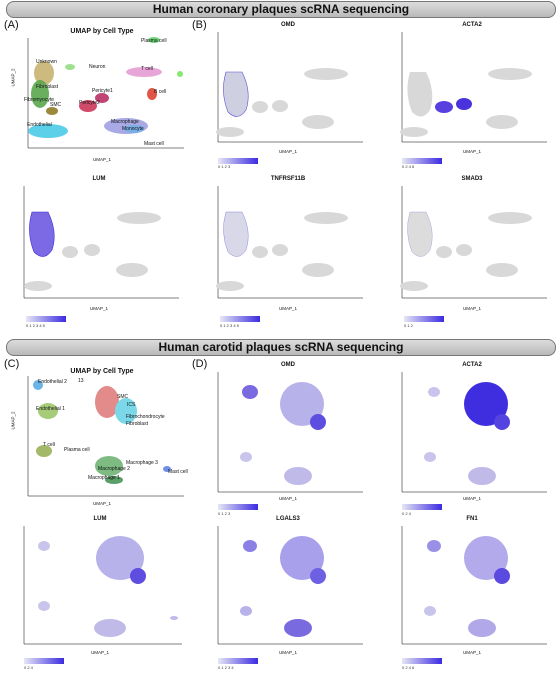 This screenshot has height=673, width=560. I want to click on cluster-label: Fibrochondrocyte, so click(145, 417).